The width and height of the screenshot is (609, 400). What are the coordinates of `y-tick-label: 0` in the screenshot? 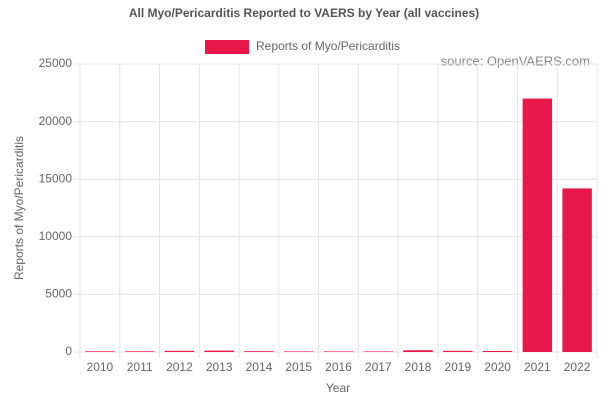 It's located at (68, 351).